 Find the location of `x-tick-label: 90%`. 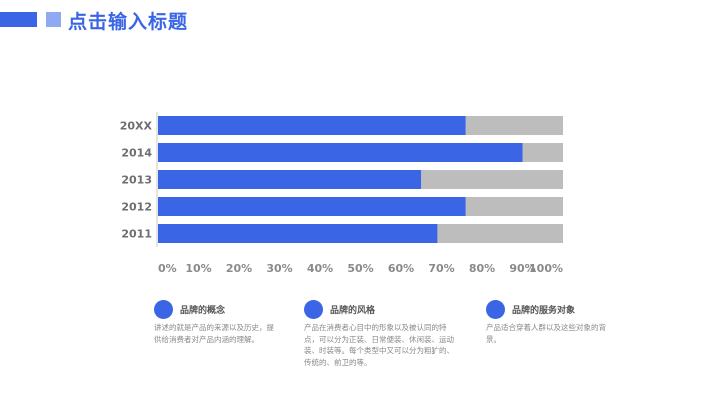

x-tick-label: 90% is located at coordinates (522, 268).